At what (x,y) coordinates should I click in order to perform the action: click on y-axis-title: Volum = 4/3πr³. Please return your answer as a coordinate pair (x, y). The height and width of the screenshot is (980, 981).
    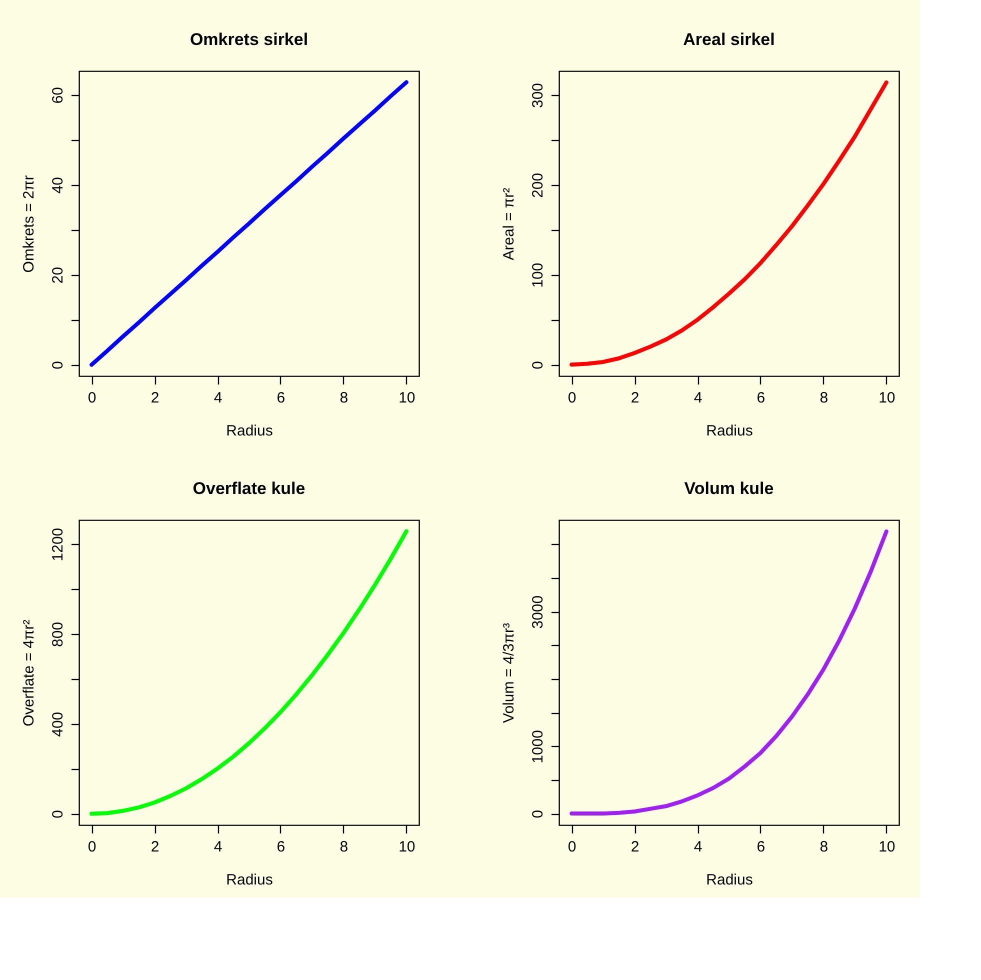
    Looking at the image, I should click on (509, 673).